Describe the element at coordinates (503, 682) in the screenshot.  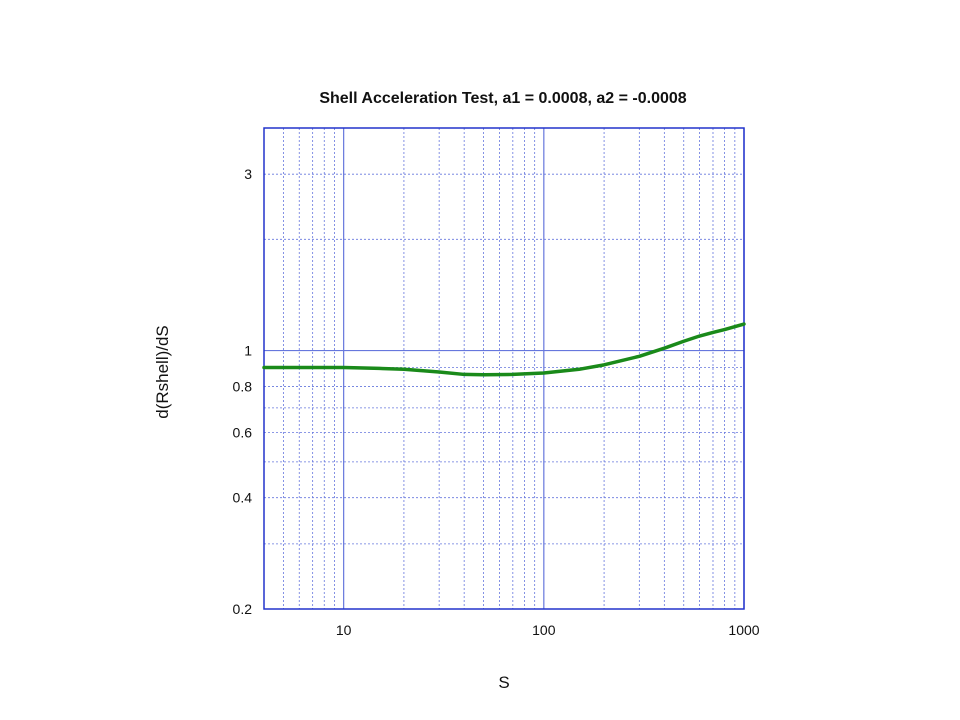
I see `x-axis-label: S` at that location.